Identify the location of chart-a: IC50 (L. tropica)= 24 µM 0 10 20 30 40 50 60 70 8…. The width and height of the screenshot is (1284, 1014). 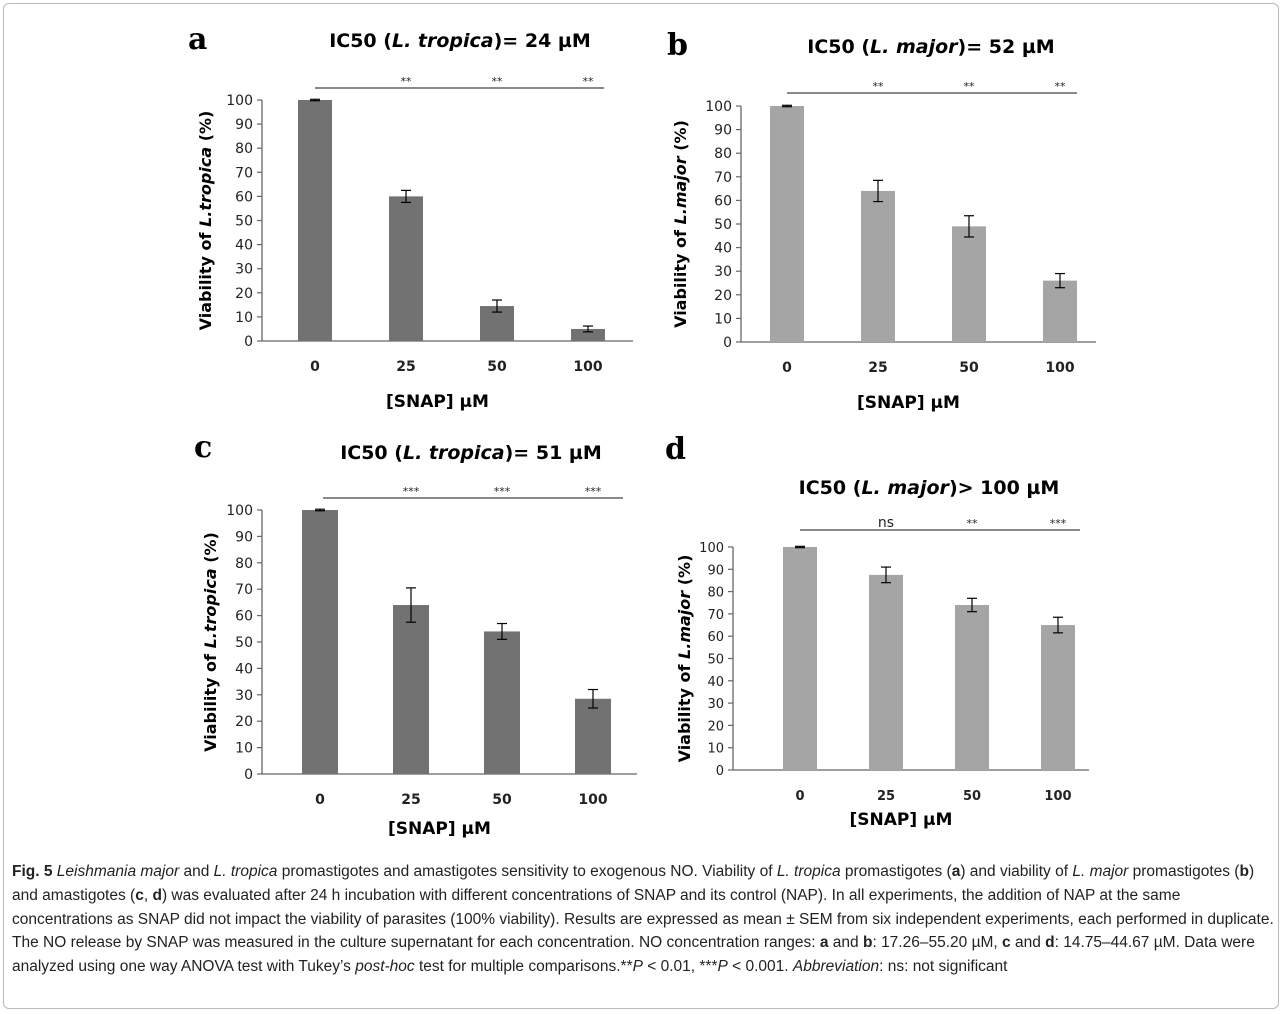
(414, 221).